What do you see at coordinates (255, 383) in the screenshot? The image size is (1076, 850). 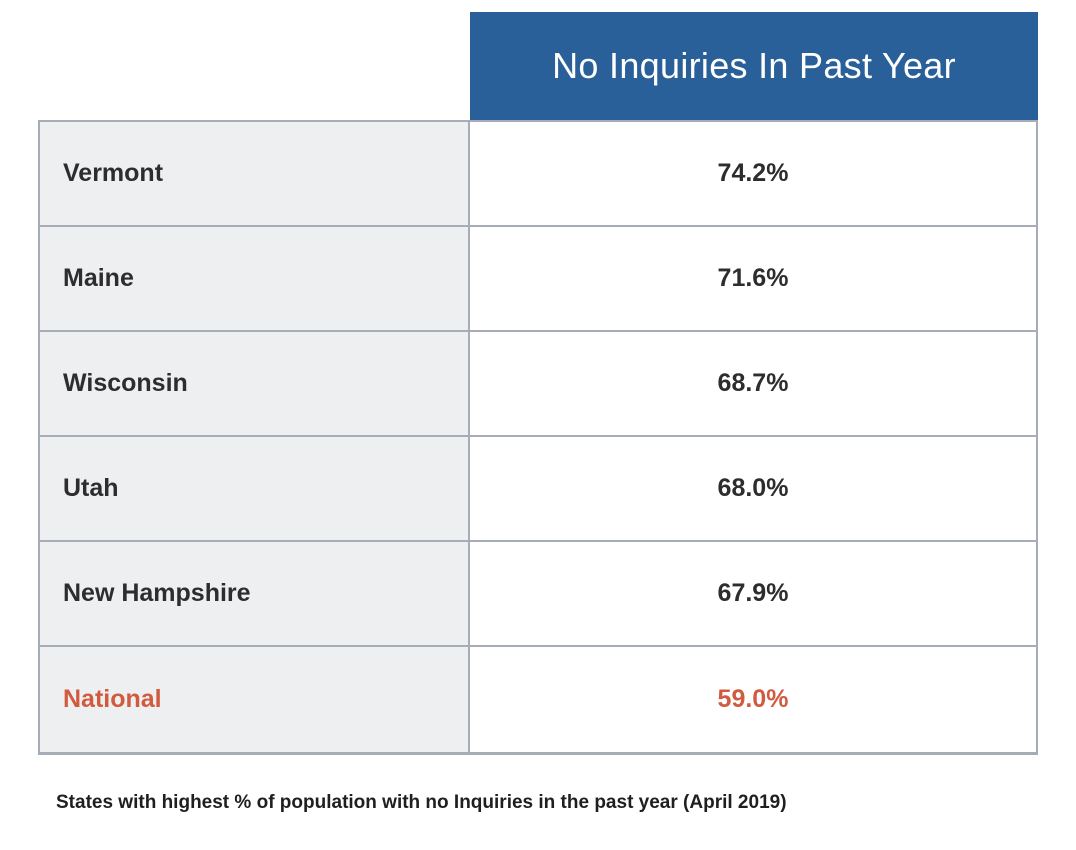 I see `state-name: Wisconsin` at bounding box center [255, 383].